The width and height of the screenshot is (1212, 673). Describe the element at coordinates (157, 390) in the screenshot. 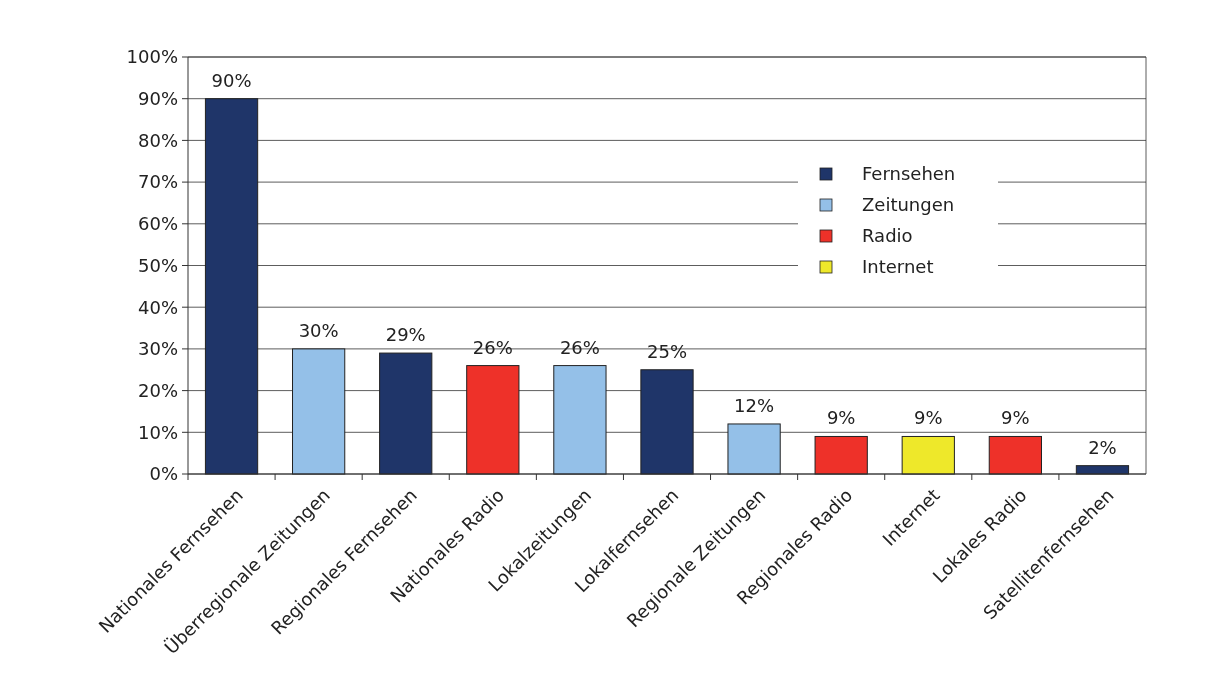

I see `y-tick-label: 20%` at that location.